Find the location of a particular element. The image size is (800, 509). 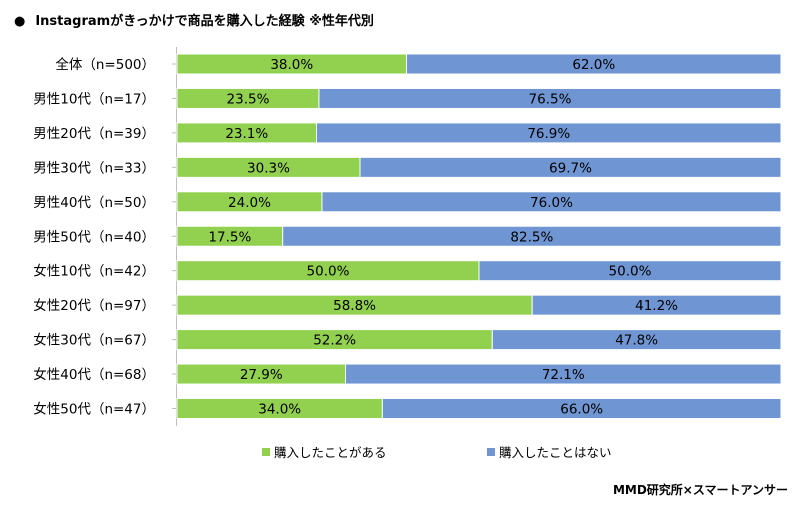

category-label: 全体（n=500） is located at coordinates (105, 64).